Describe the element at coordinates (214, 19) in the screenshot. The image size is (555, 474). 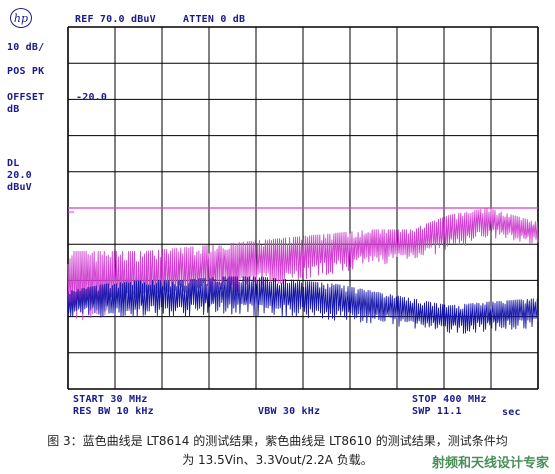
I see `attenuation: ATTEN 0 dB` at that location.